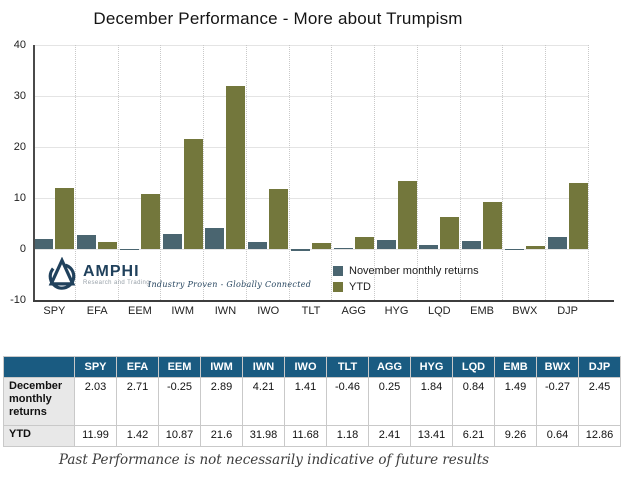  Describe the element at coordinates (179, 401) in the screenshot. I see `cell-EEM: -0.25` at that location.